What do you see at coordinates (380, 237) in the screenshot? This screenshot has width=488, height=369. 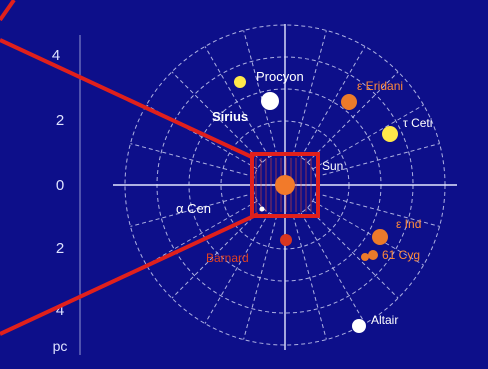 I see `star-eps-ind` at bounding box center [380, 237].